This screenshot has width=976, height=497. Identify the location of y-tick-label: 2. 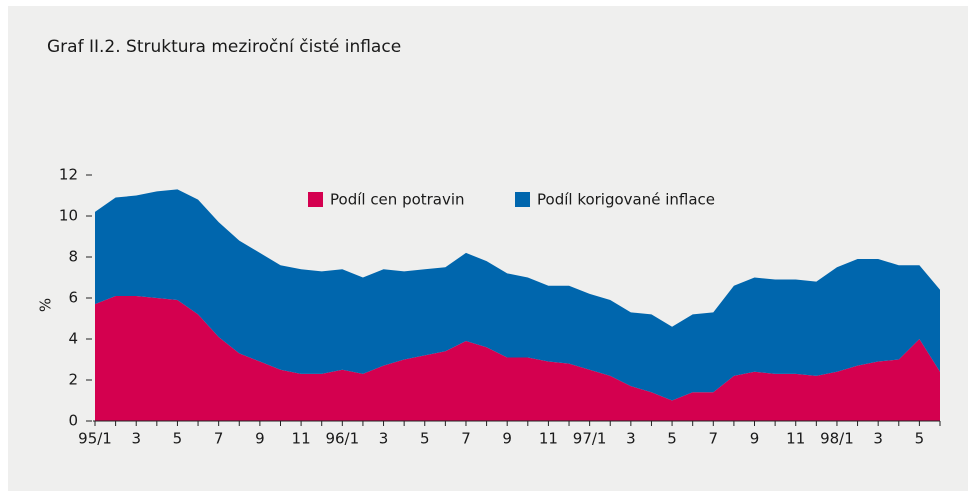
(73, 380).